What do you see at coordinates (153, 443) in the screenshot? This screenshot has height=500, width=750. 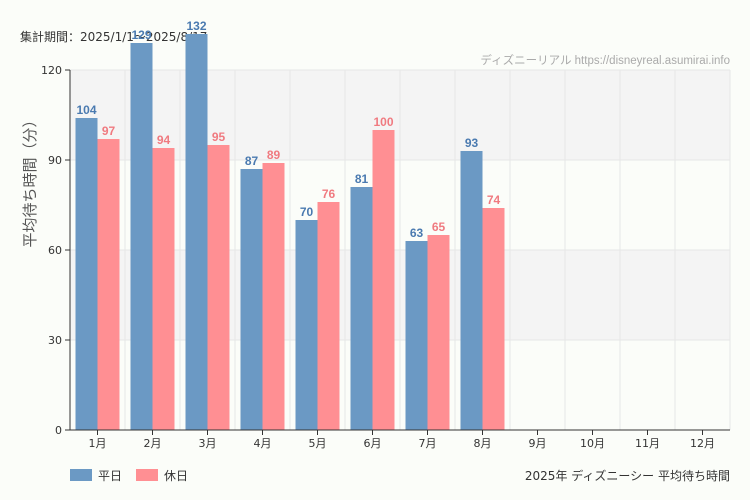 I see `x-tick-label: 2月` at bounding box center [153, 443].